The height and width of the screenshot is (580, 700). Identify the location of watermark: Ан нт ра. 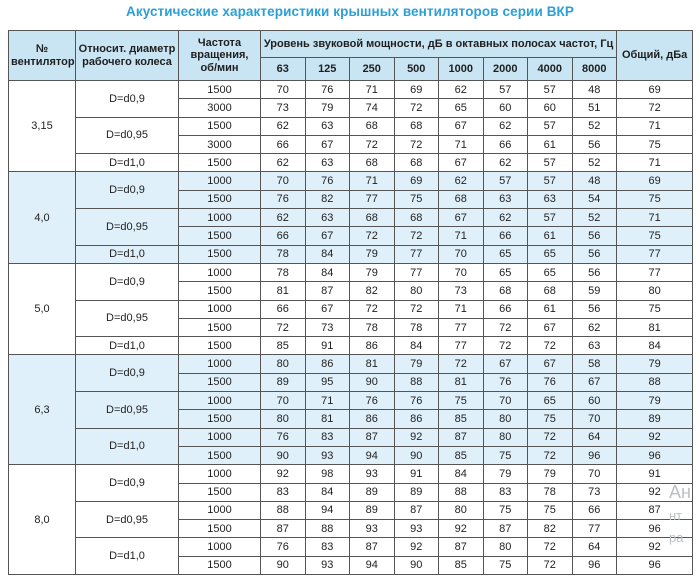
(684, 513).